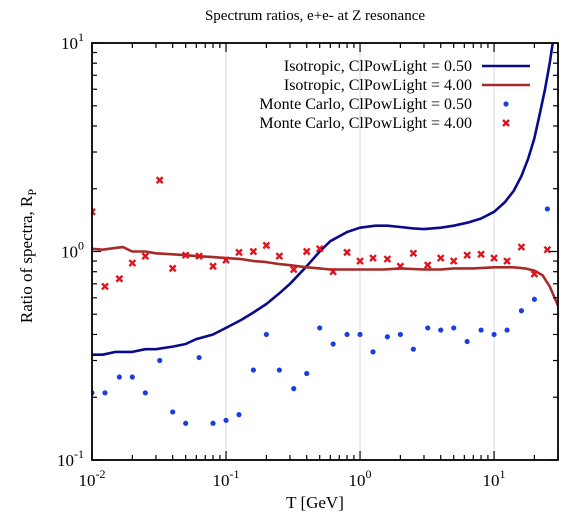 The image size is (561, 514). What do you see at coordinates (72, 250) in the screenshot?
I see `y-tick-label: 10⁰` at bounding box center [72, 250].